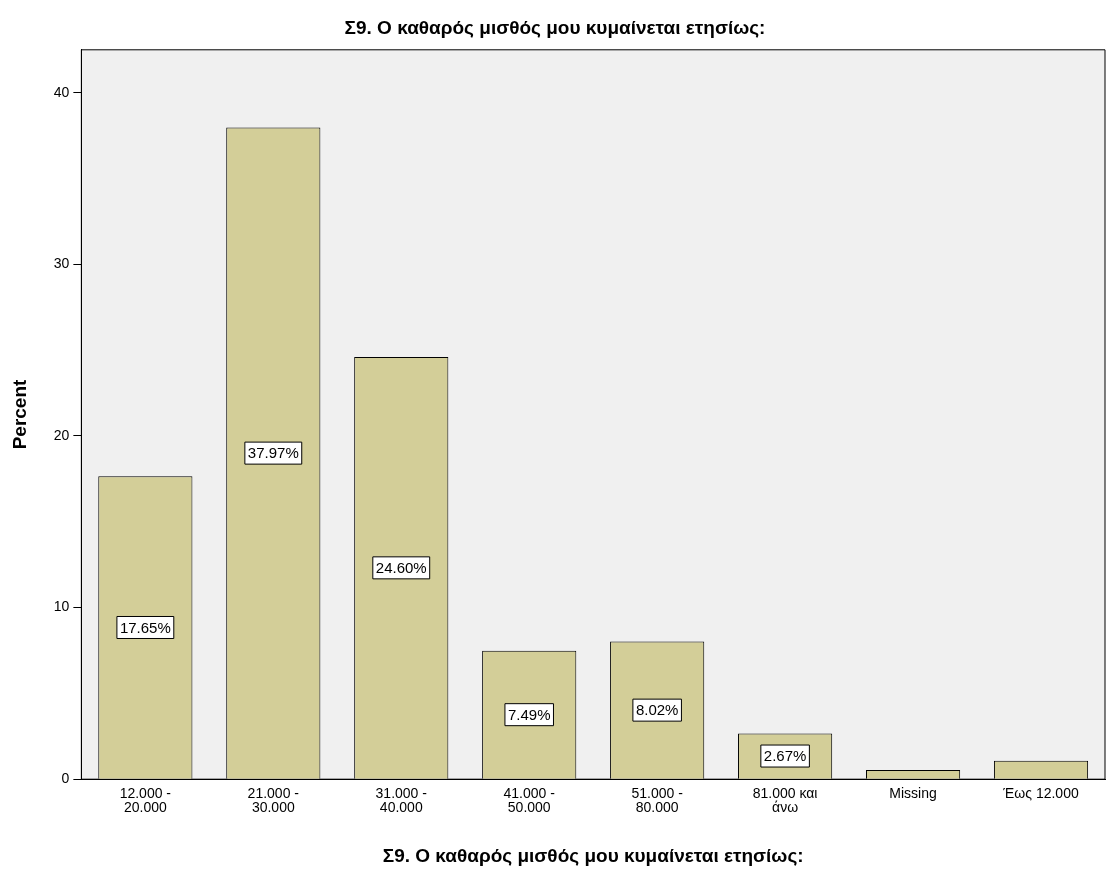 The width and height of the screenshot is (1107, 879). I want to click on y-tick-label: 30, so click(61, 263).